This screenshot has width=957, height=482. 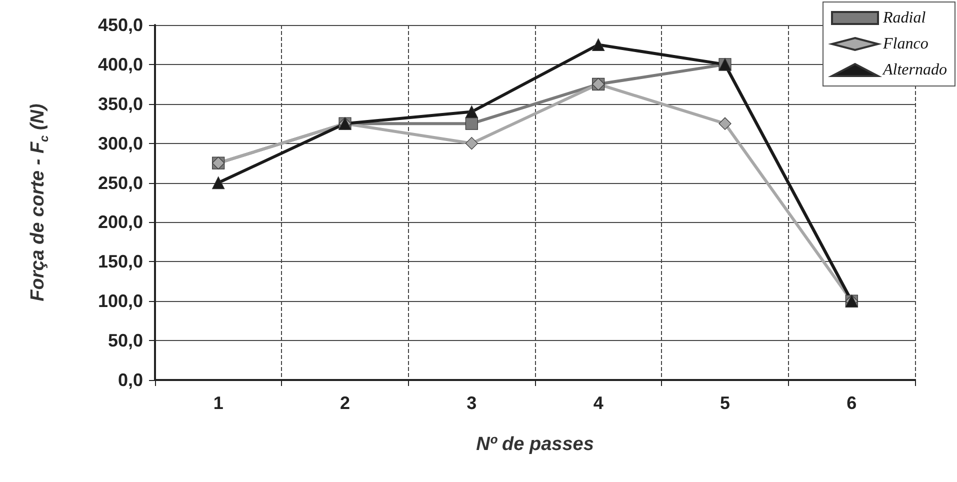 What do you see at coordinates (535, 444) in the screenshot?
I see `x-axis-title: Nº de passes` at bounding box center [535, 444].